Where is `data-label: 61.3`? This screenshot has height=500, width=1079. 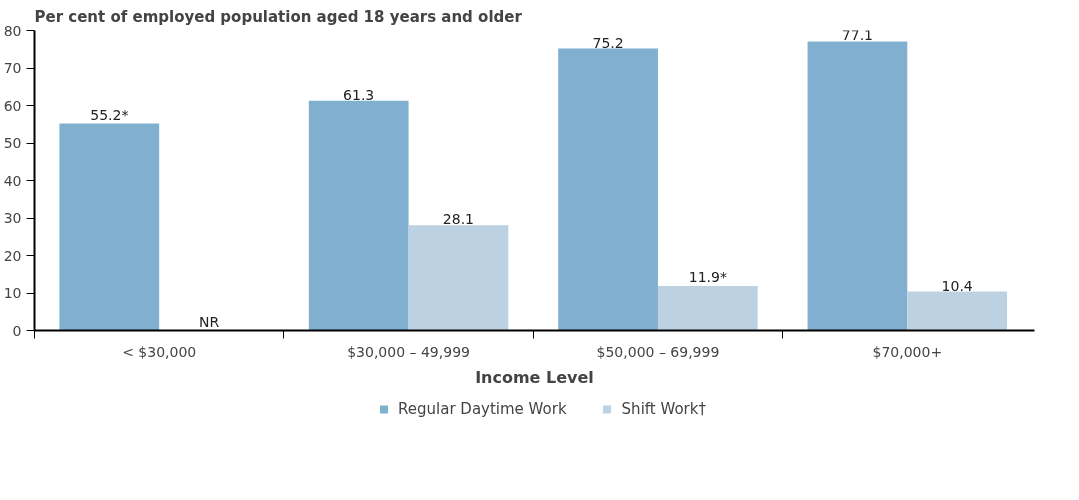
data-label: 61.3 is located at coordinates (359, 94).